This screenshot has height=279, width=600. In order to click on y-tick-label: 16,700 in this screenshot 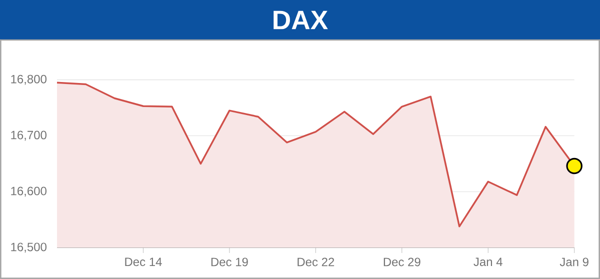, I will do `click(28, 135)`.